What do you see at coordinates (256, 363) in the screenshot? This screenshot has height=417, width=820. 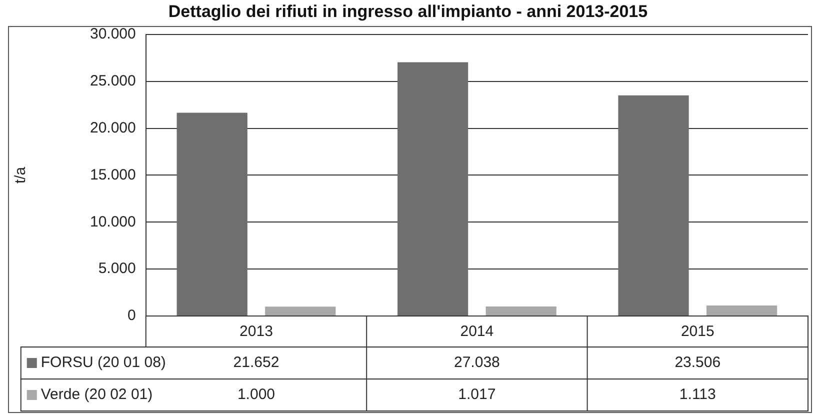 I see `data-label: 21.652` at bounding box center [256, 363].